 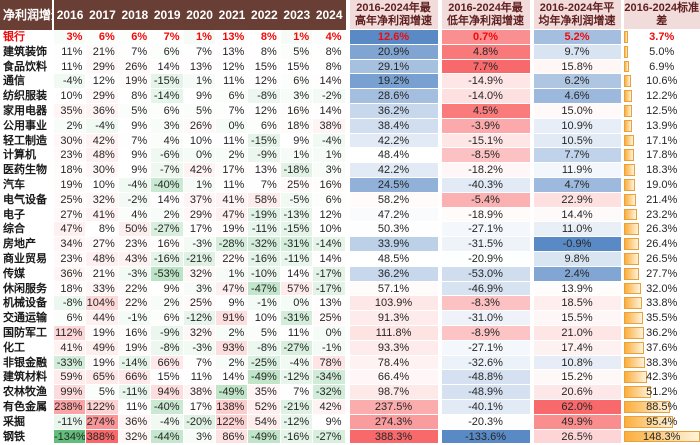 I want to click on yearly-growth-cell: 138%, so click(x=232, y=407).